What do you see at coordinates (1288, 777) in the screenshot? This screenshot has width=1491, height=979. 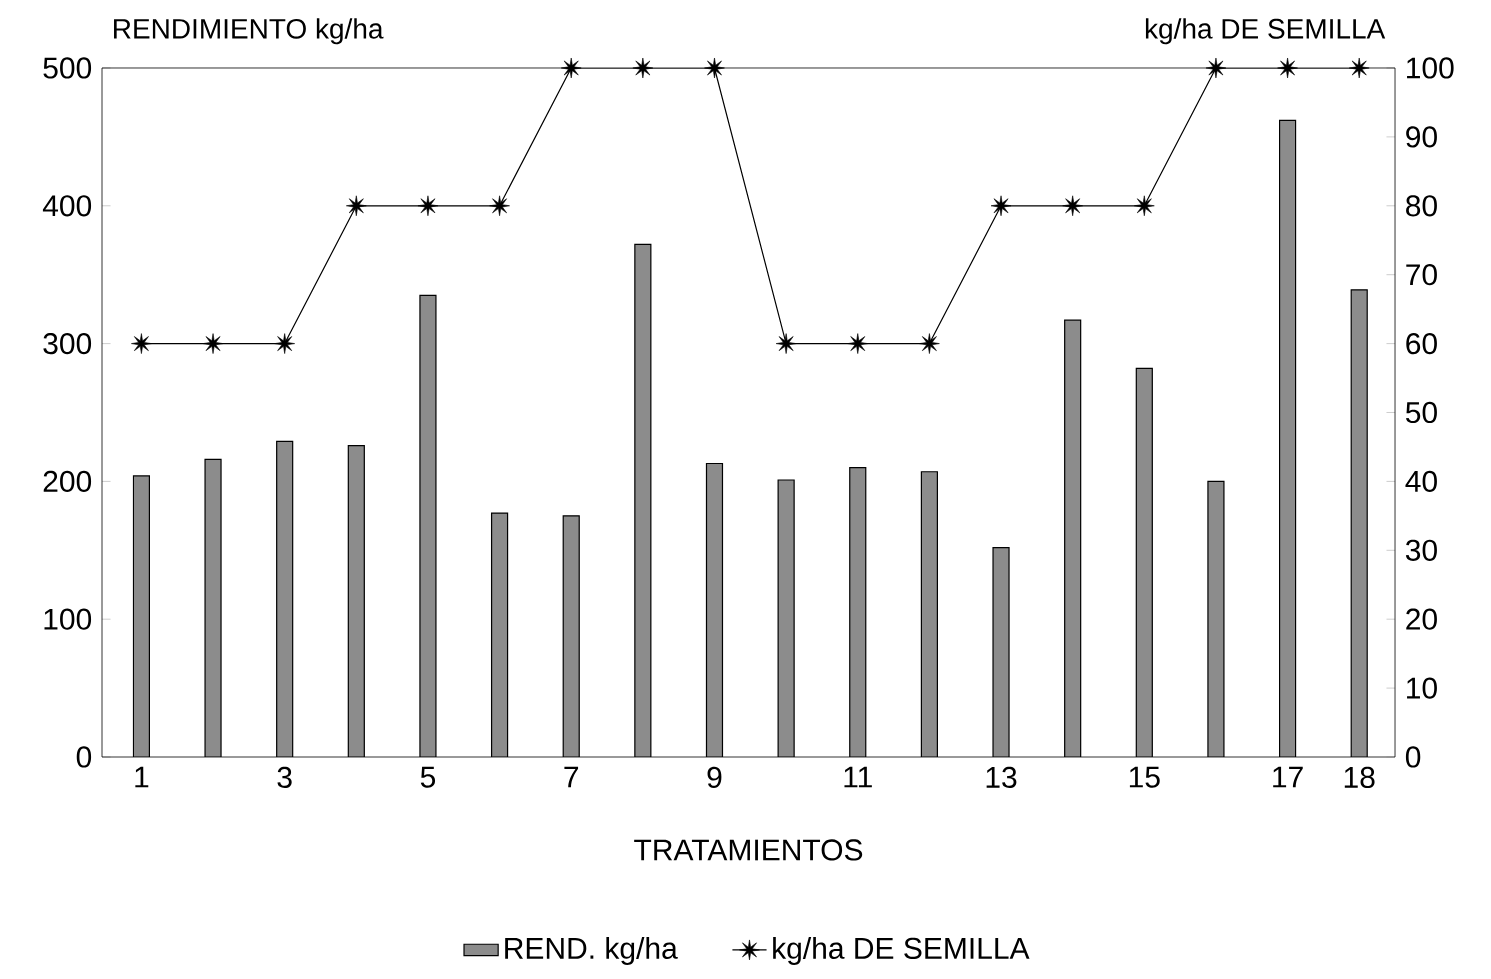 I see `x-tick-label: 17` at bounding box center [1288, 777].